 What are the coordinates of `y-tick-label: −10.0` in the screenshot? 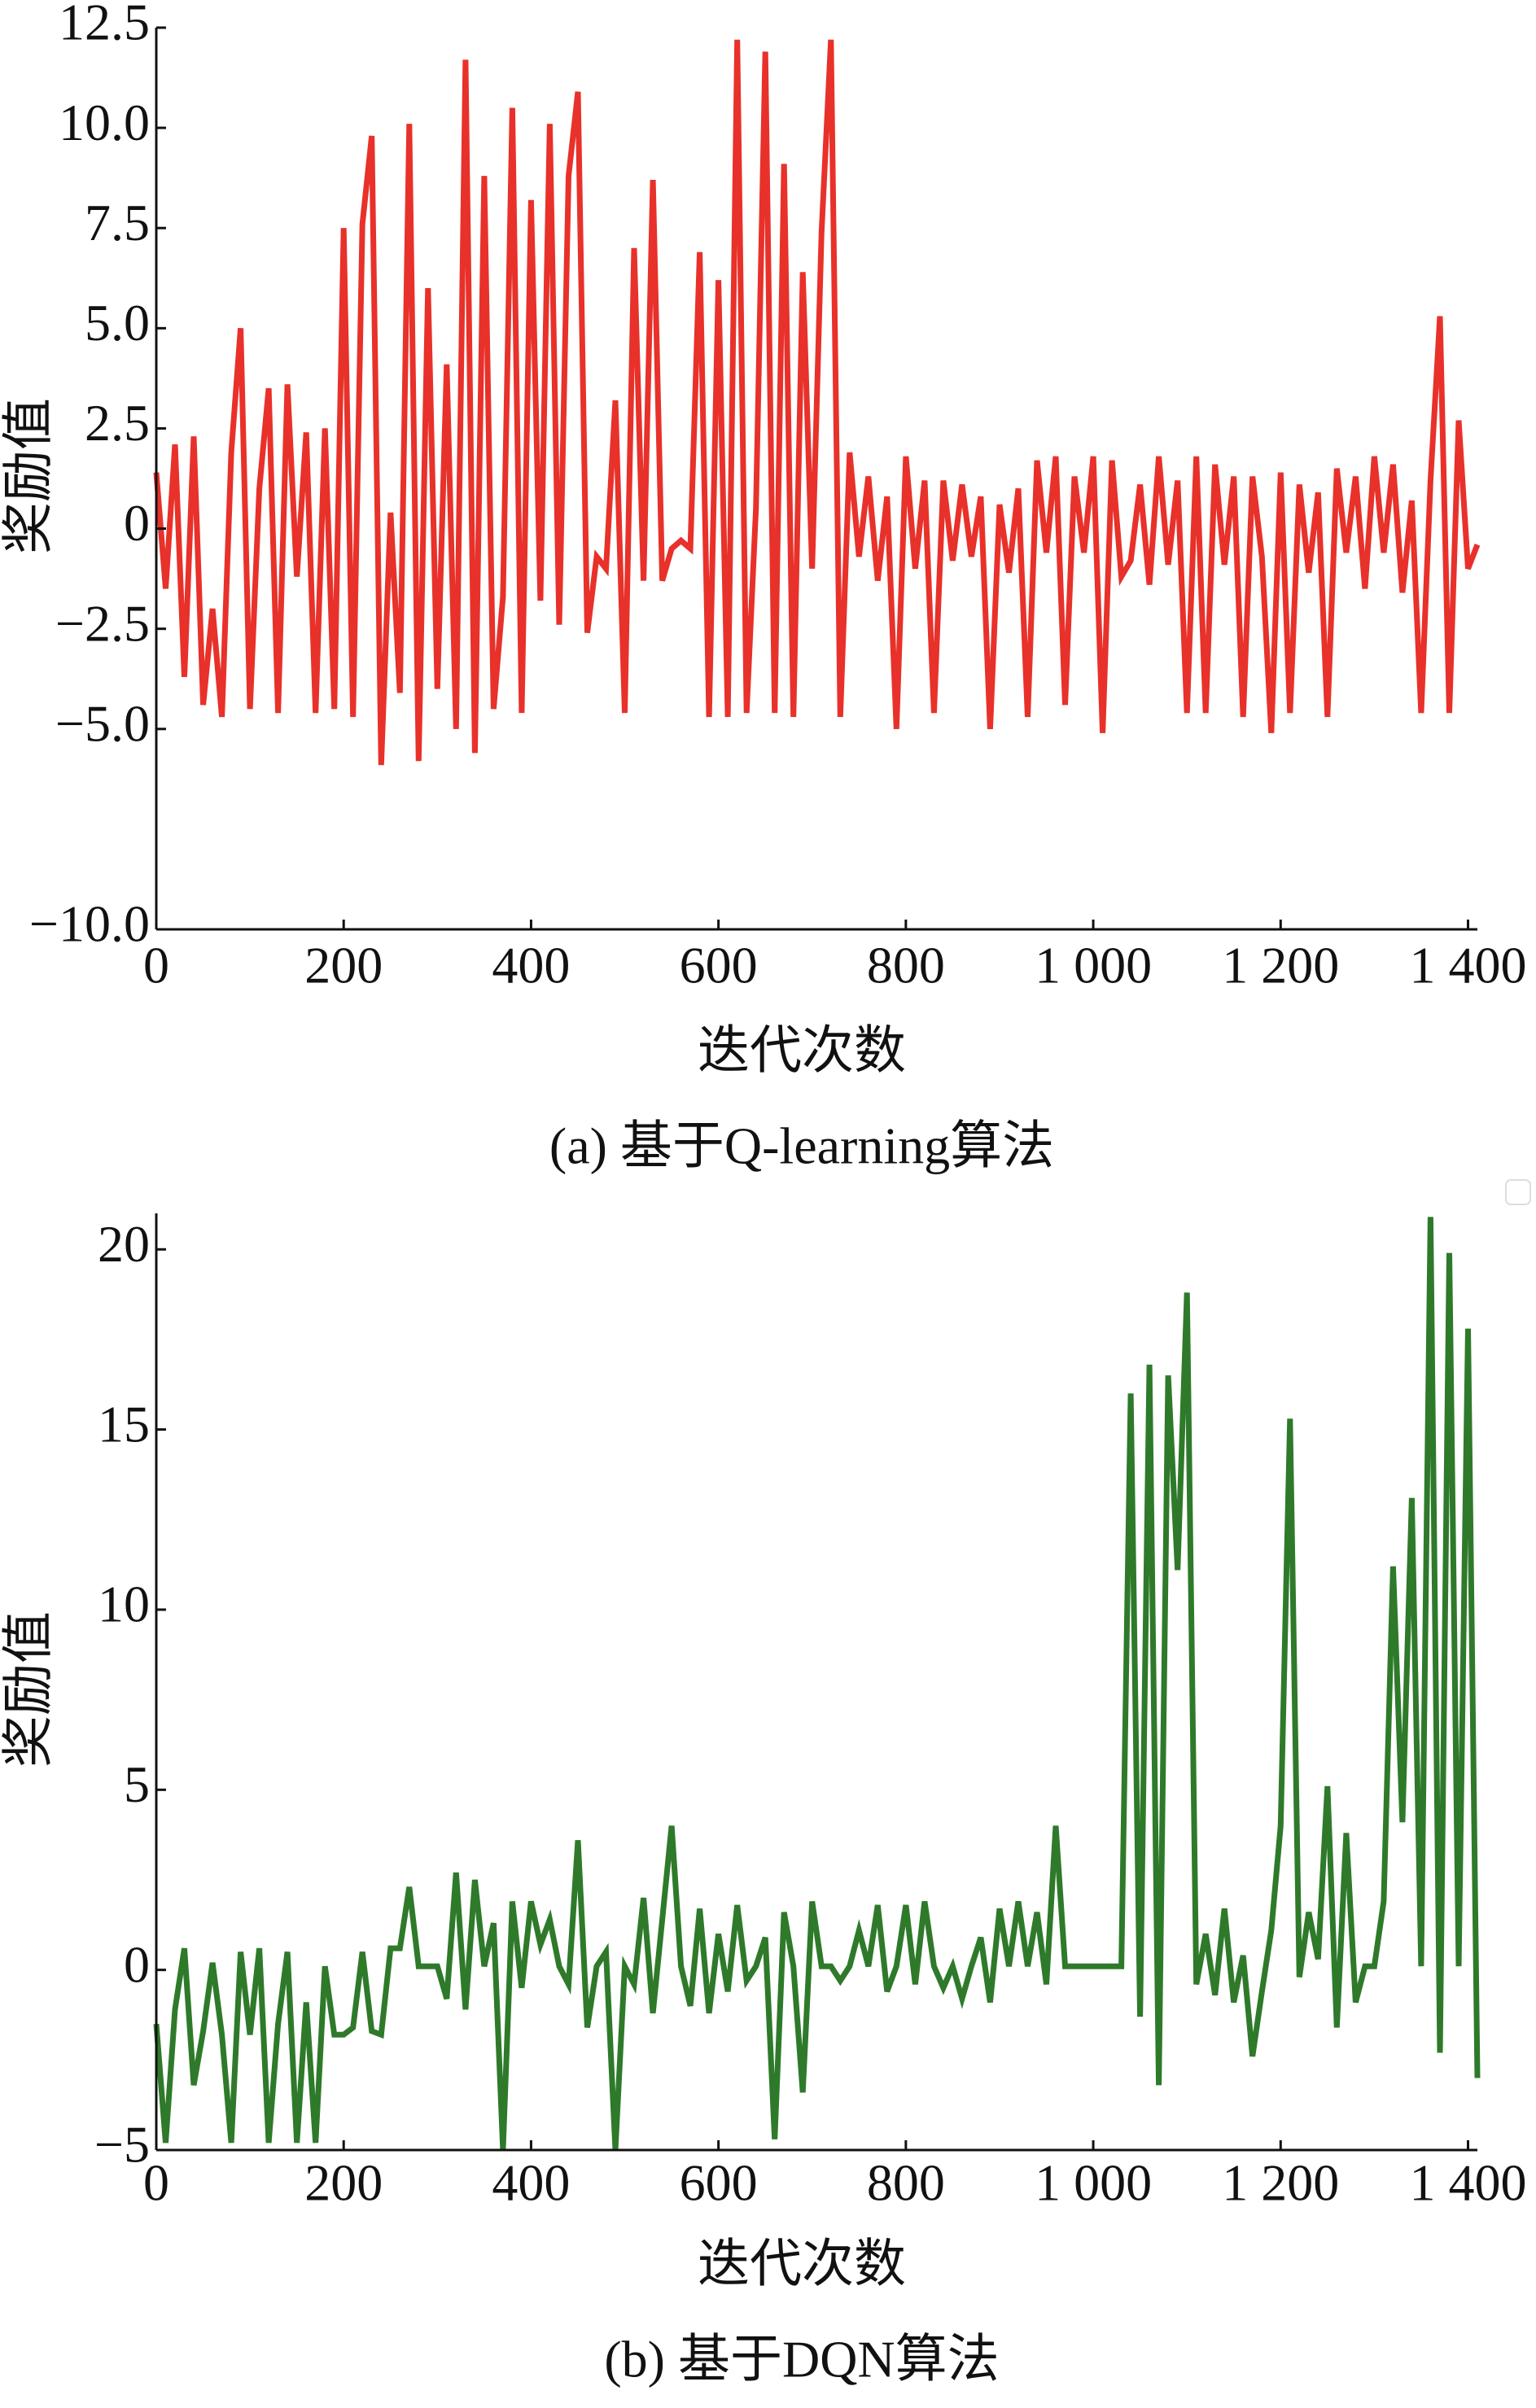 It's located at (89, 924).